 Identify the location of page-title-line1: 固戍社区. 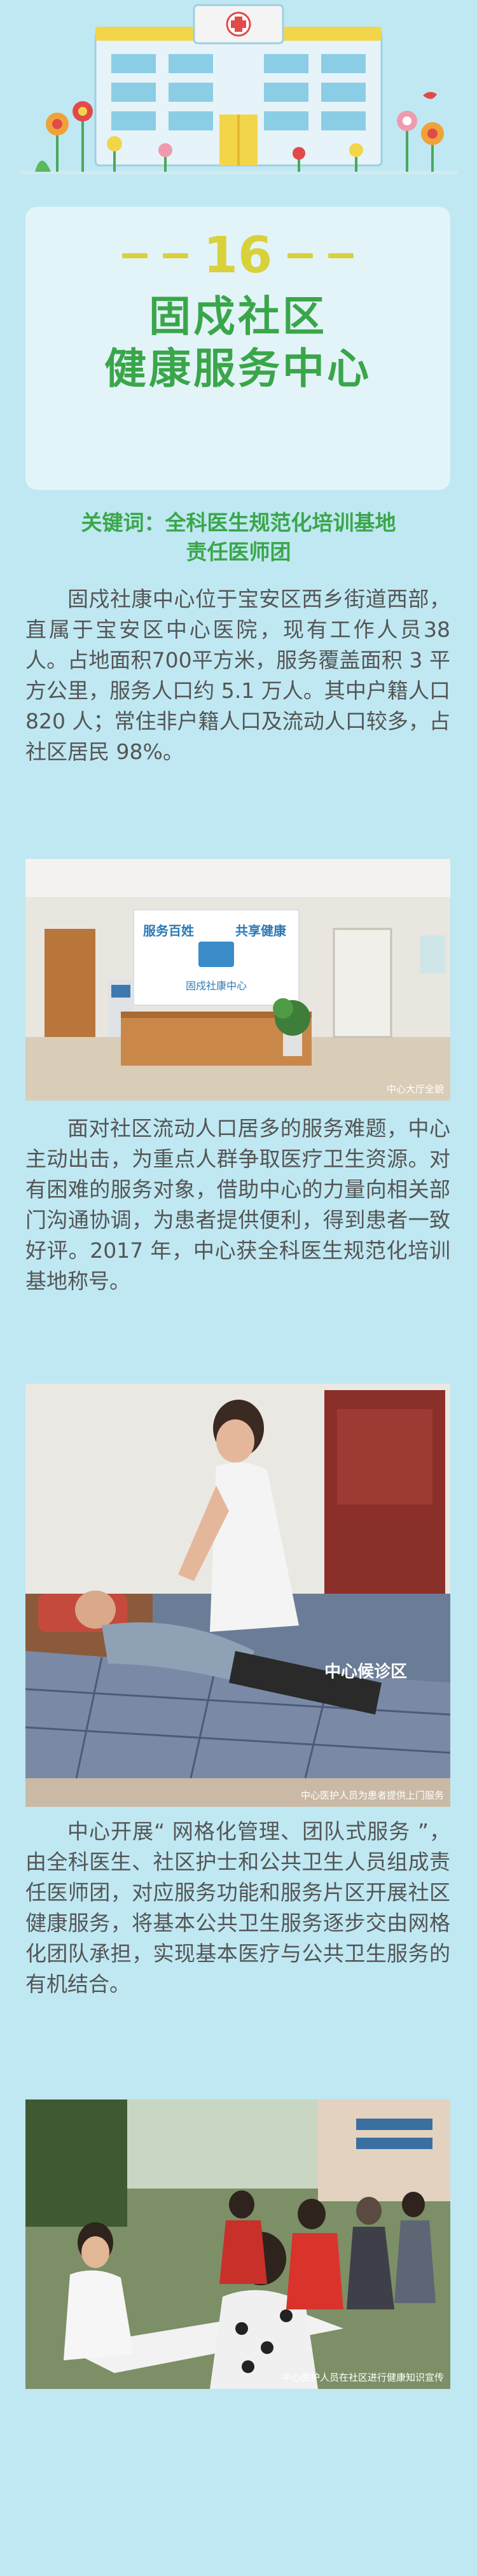
(238, 316).